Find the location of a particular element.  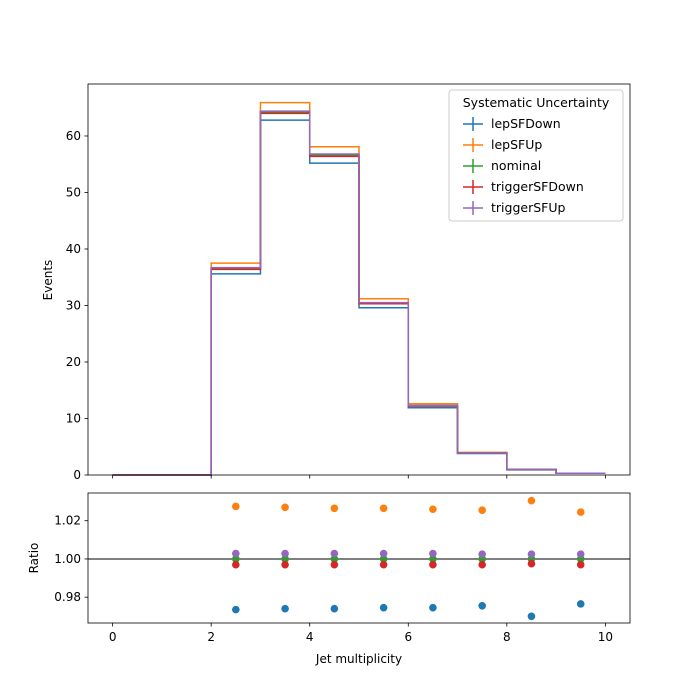

bottom-x-tick-label: 2 is located at coordinates (211, 637).